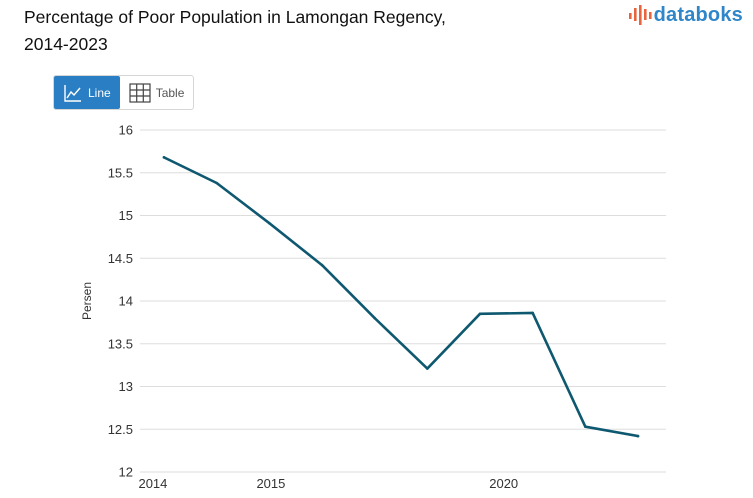  Describe the element at coordinates (120, 172) in the screenshot. I see `y-tick-label: 15.5` at that location.